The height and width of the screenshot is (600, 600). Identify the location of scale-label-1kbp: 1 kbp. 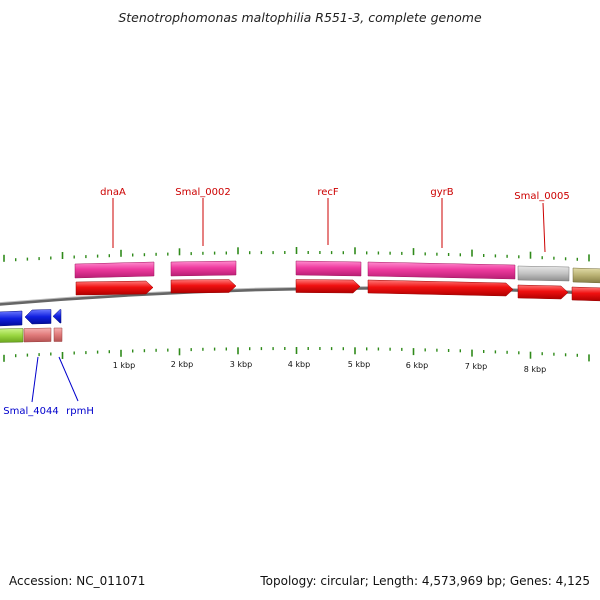
(124, 365).